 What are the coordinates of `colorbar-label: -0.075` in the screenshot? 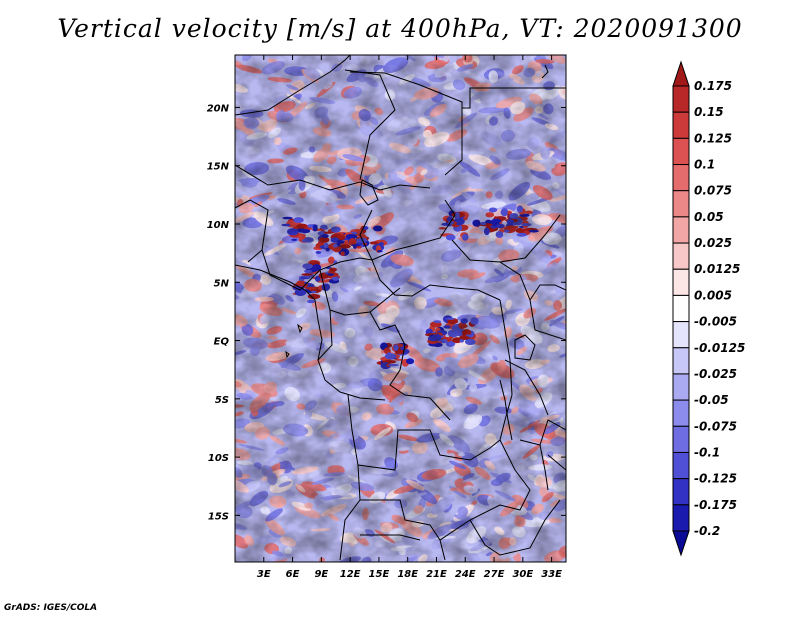 It's located at (715, 426).